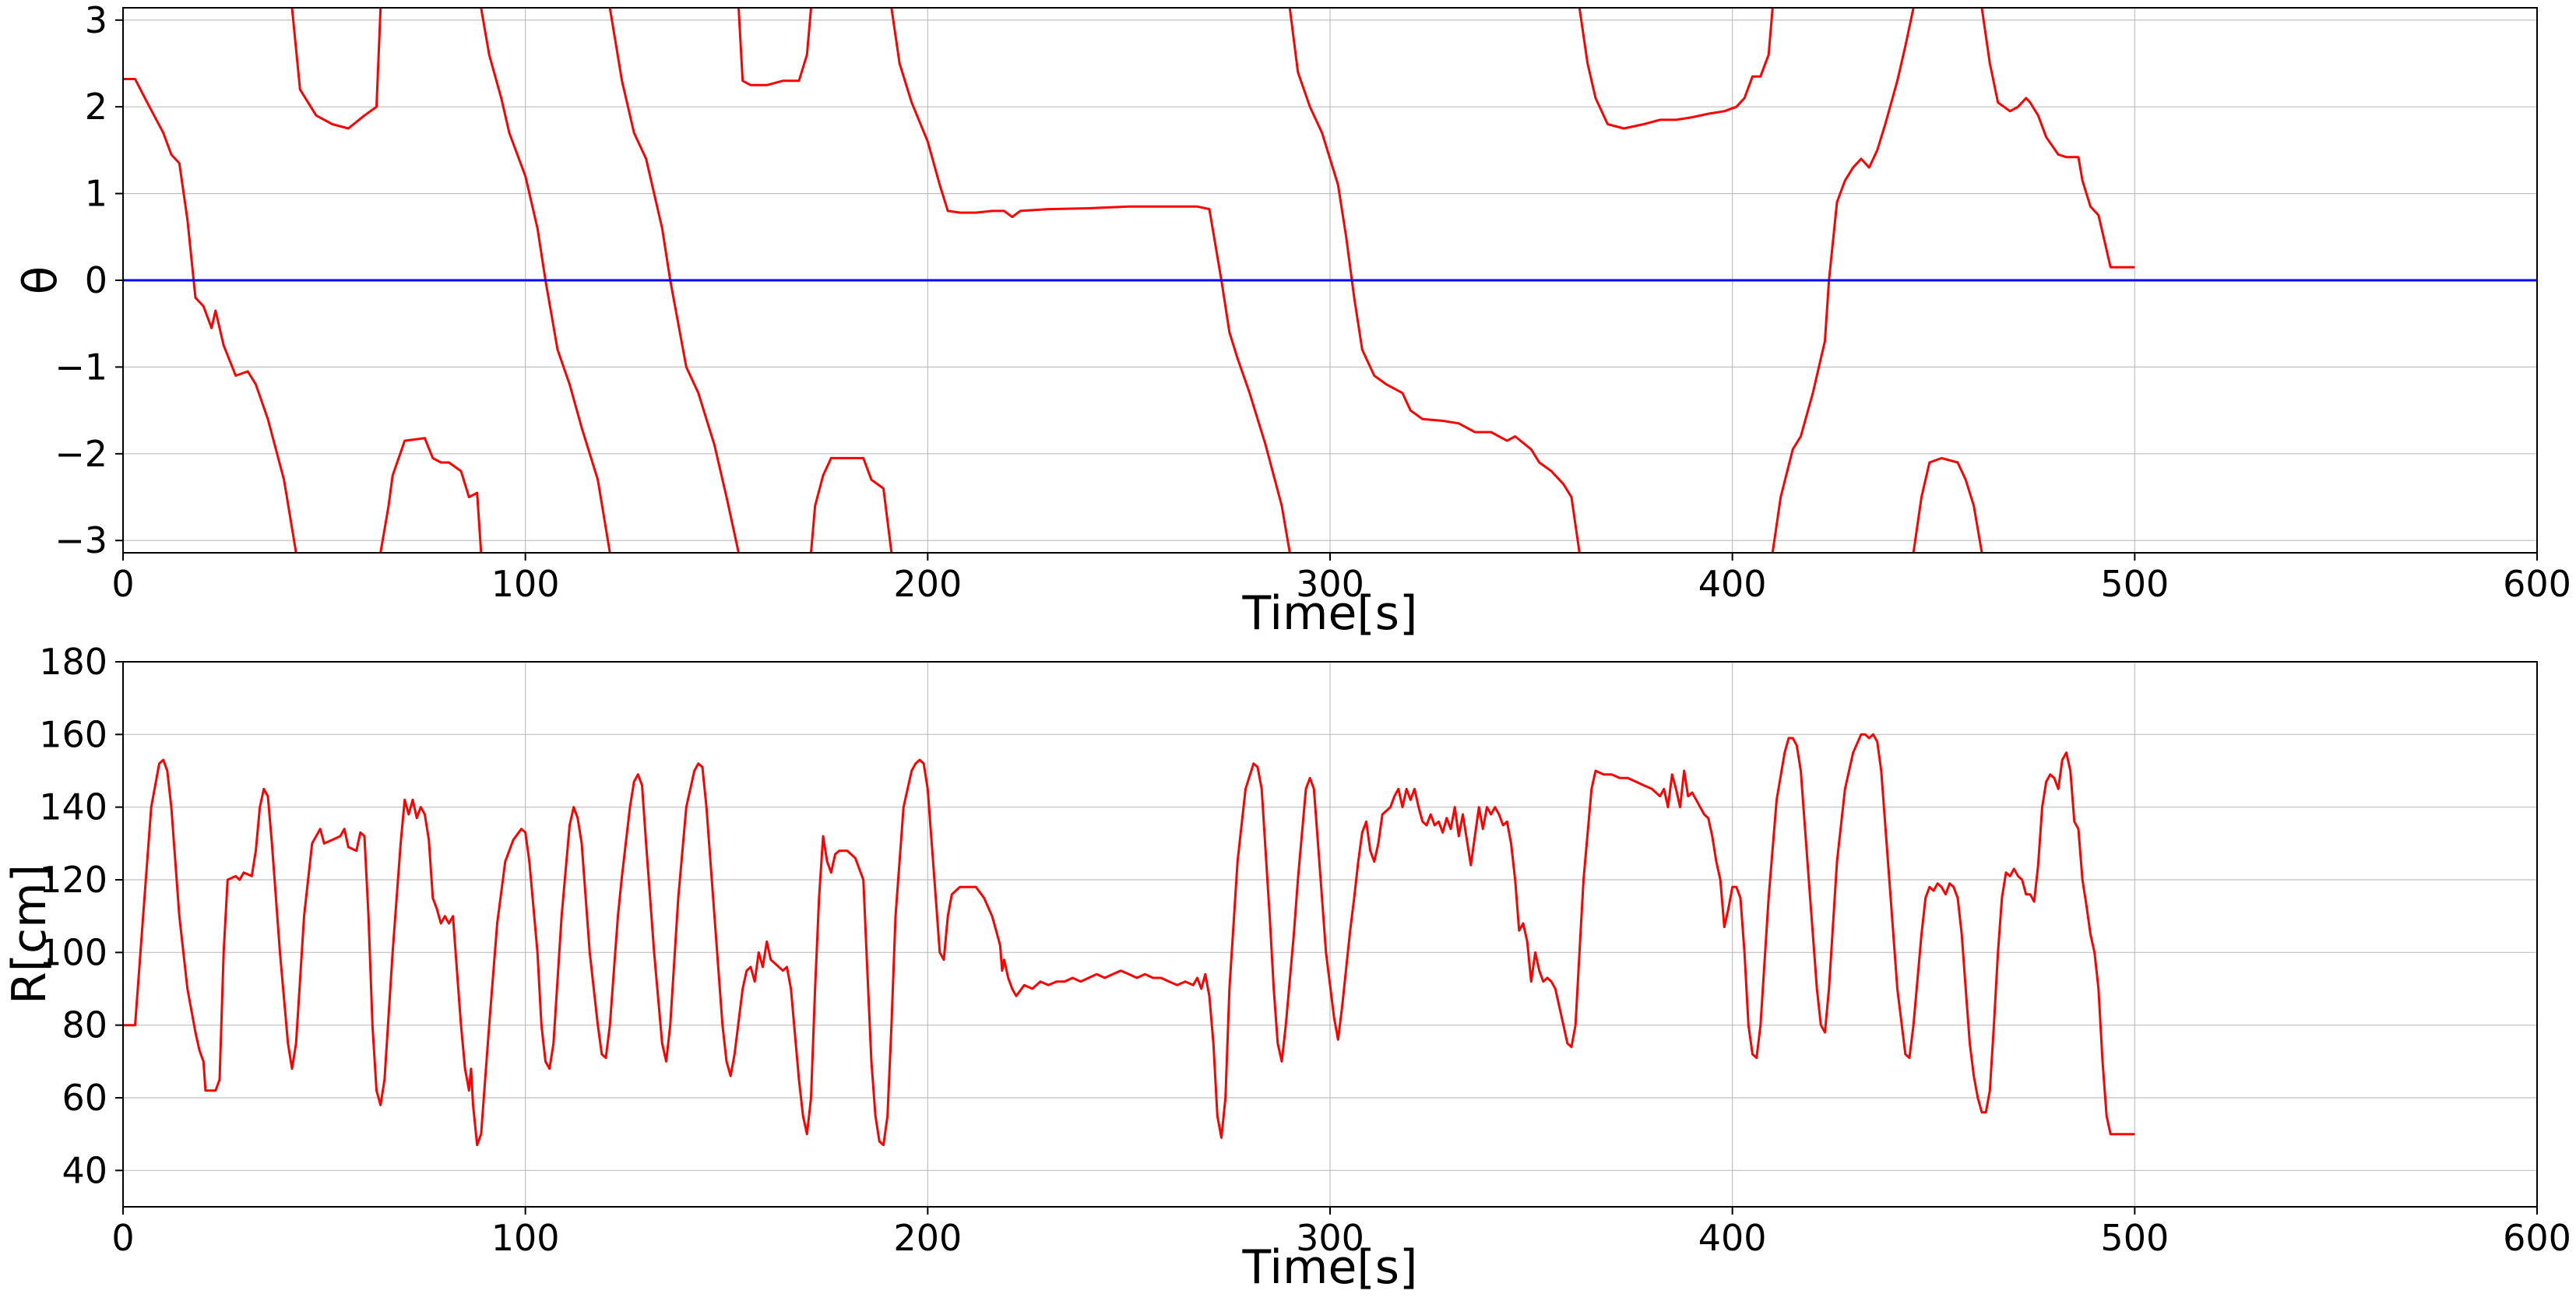 The image size is (2576, 1301). What do you see at coordinates (1330, 1238) in the screenshot?
I see `r-x-tick-label: 300` at bounding box center [1330, 1238].